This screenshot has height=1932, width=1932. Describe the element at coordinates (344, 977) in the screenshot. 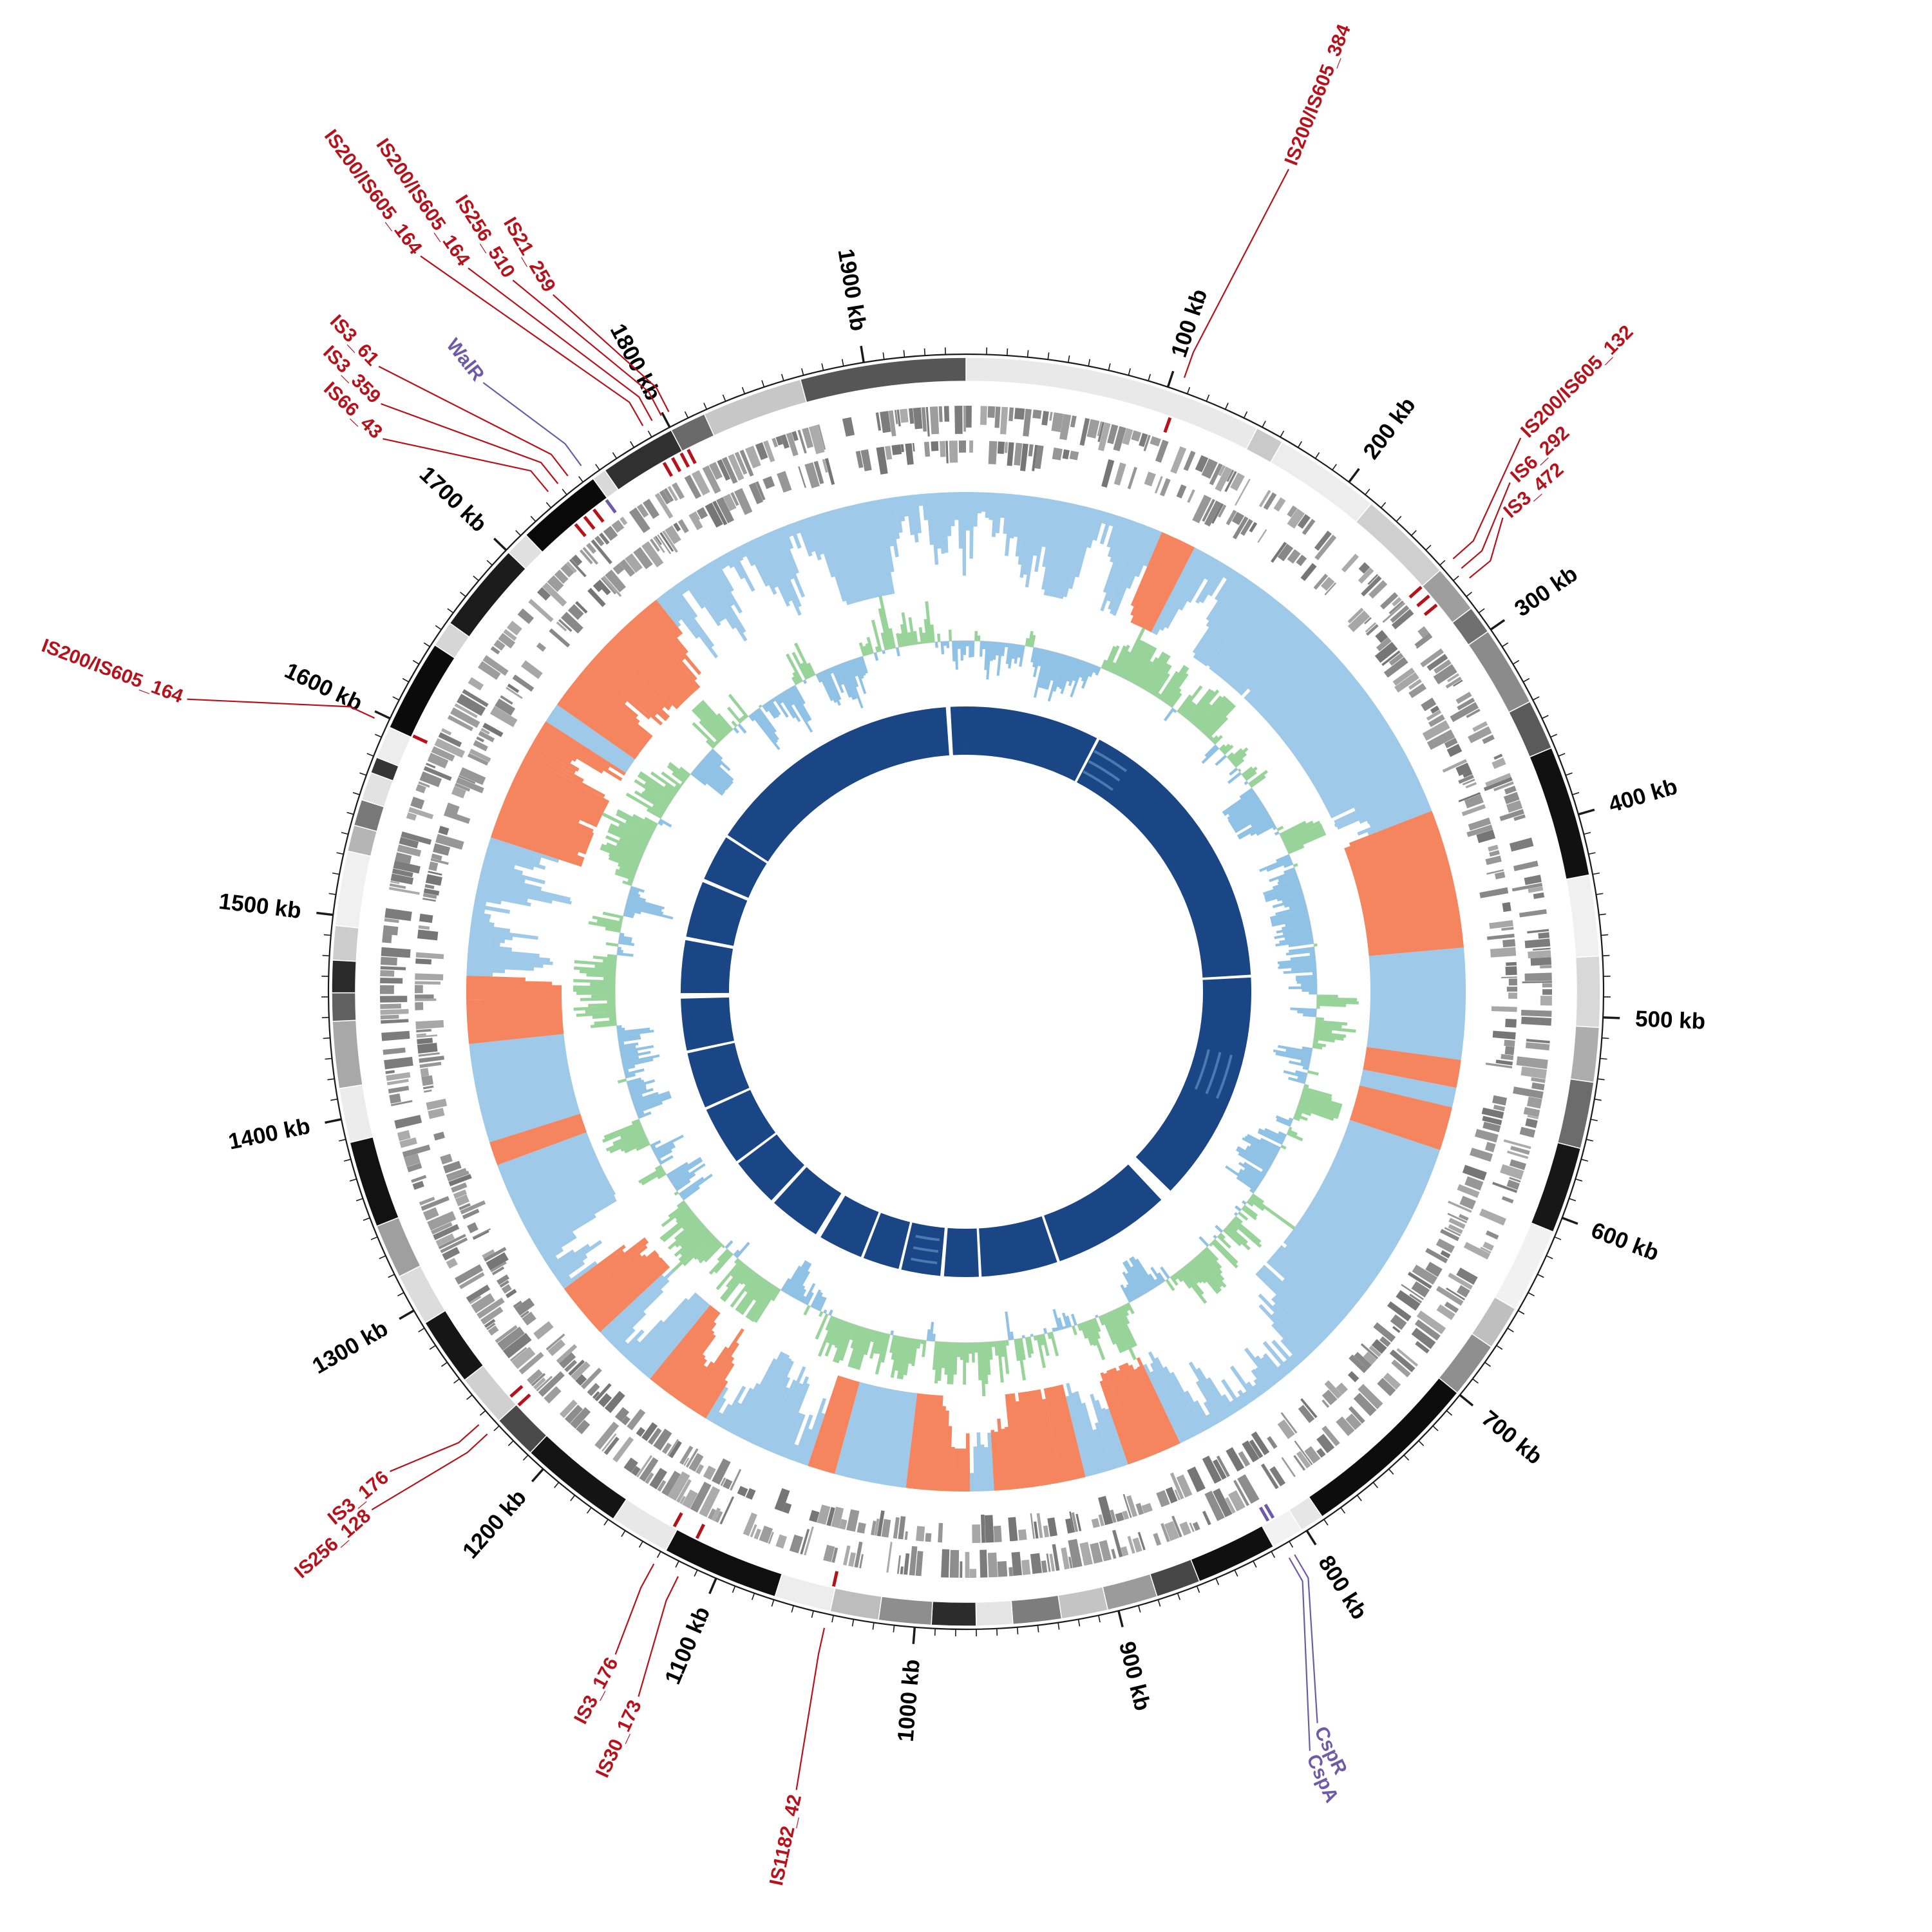

I see `contig-segment` at that location.